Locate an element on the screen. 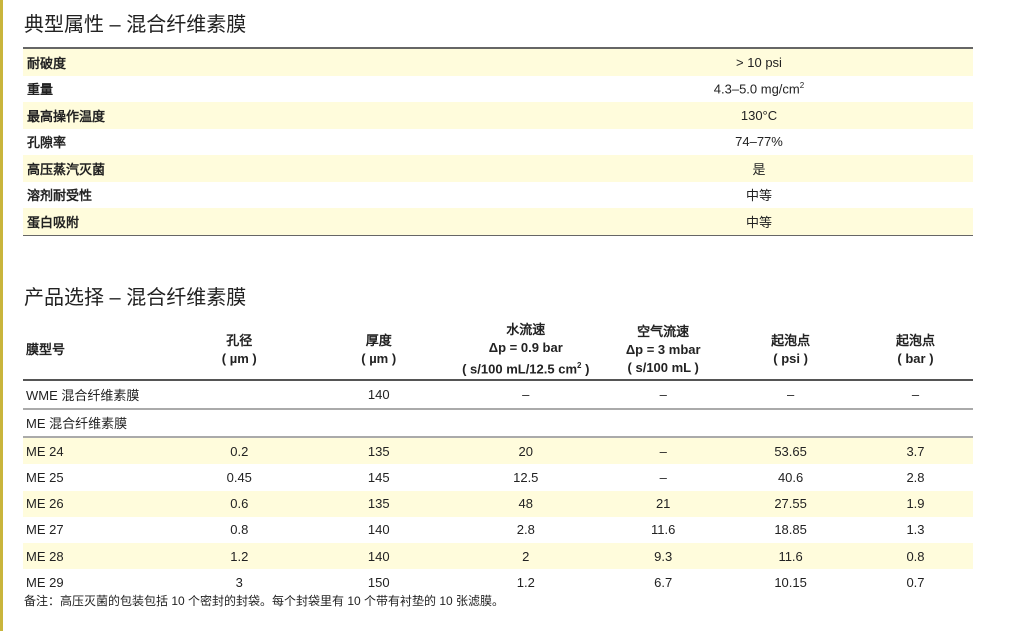  property-value: > 10 psi is located at coordinates (711, 62).